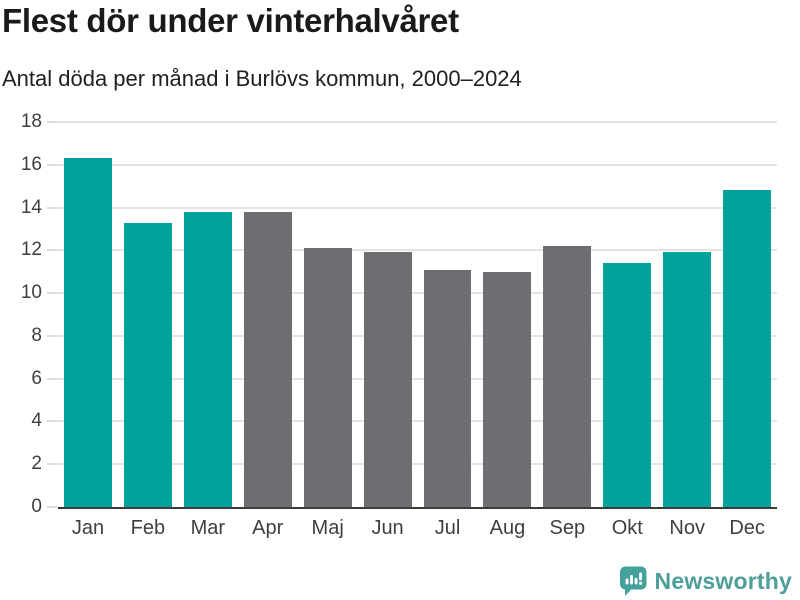 This screenshot has width=800, height=600. I want to click on y-axis-label-6: 6, so click(36, 378).